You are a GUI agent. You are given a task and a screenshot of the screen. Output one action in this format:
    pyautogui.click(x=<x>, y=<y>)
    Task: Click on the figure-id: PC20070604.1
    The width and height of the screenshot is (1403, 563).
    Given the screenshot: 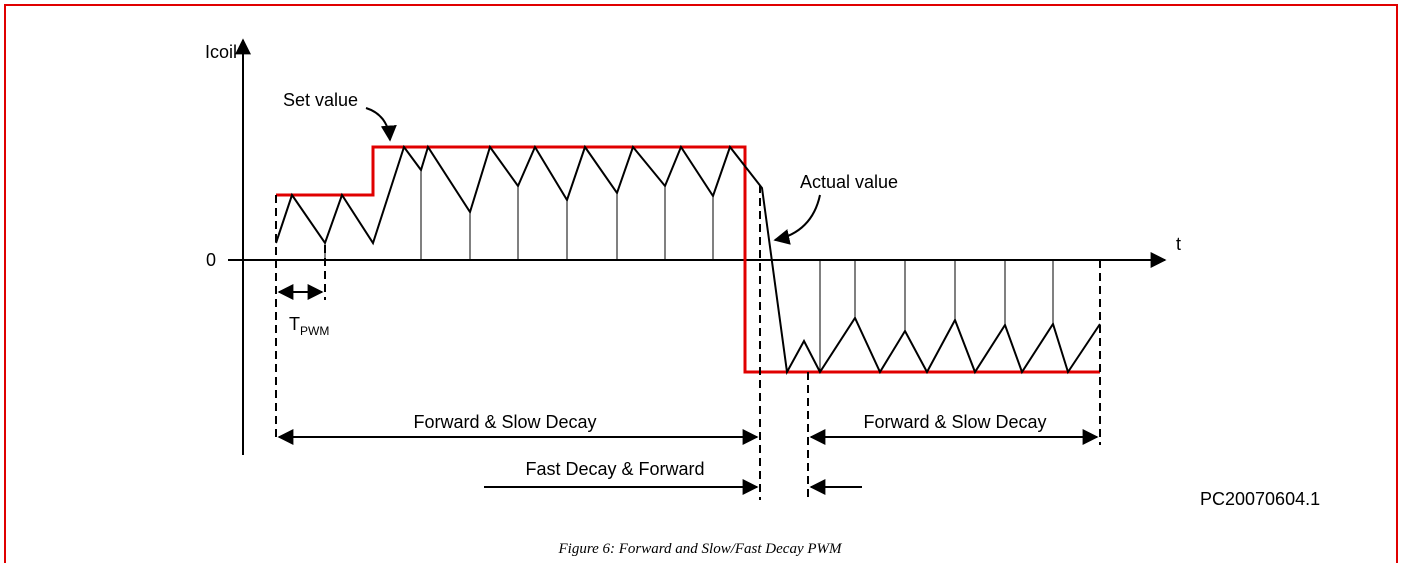 What is the action you would take?
    pyautogui.click(x=1260, y=499)
    